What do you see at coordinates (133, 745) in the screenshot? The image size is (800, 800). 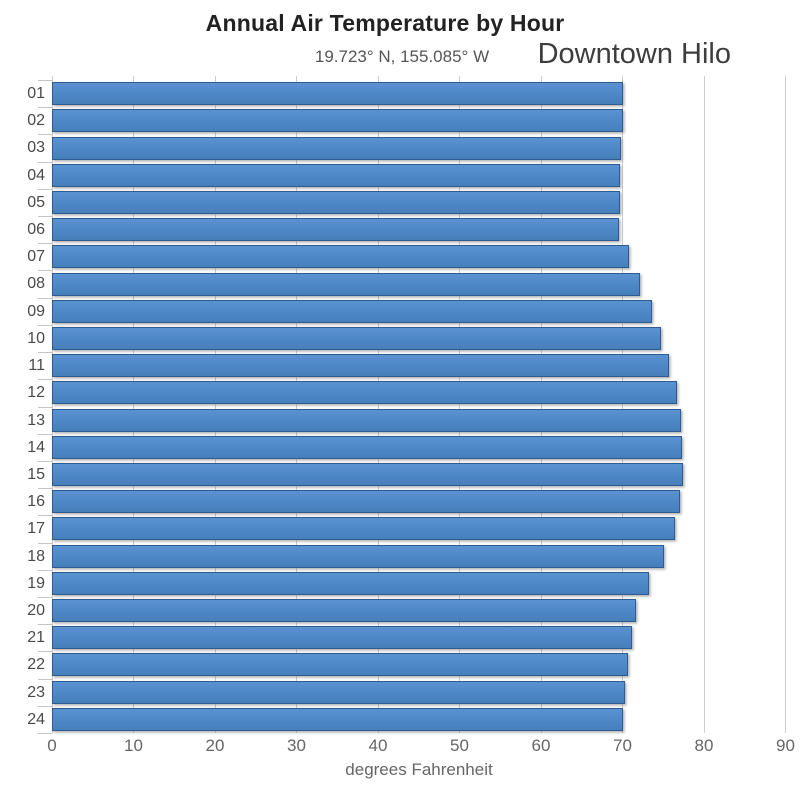 I see `x-tick-label-10: 10` at bounding box center [133, 745].